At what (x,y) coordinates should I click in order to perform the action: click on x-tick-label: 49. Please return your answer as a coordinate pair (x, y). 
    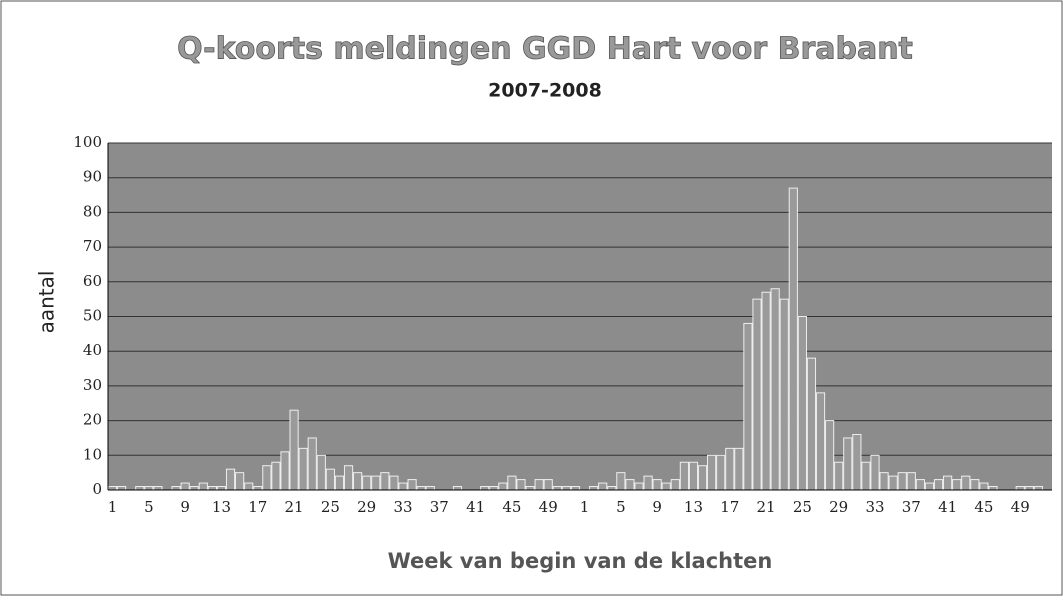
    Looking at the image, I should click on (1020, 507).